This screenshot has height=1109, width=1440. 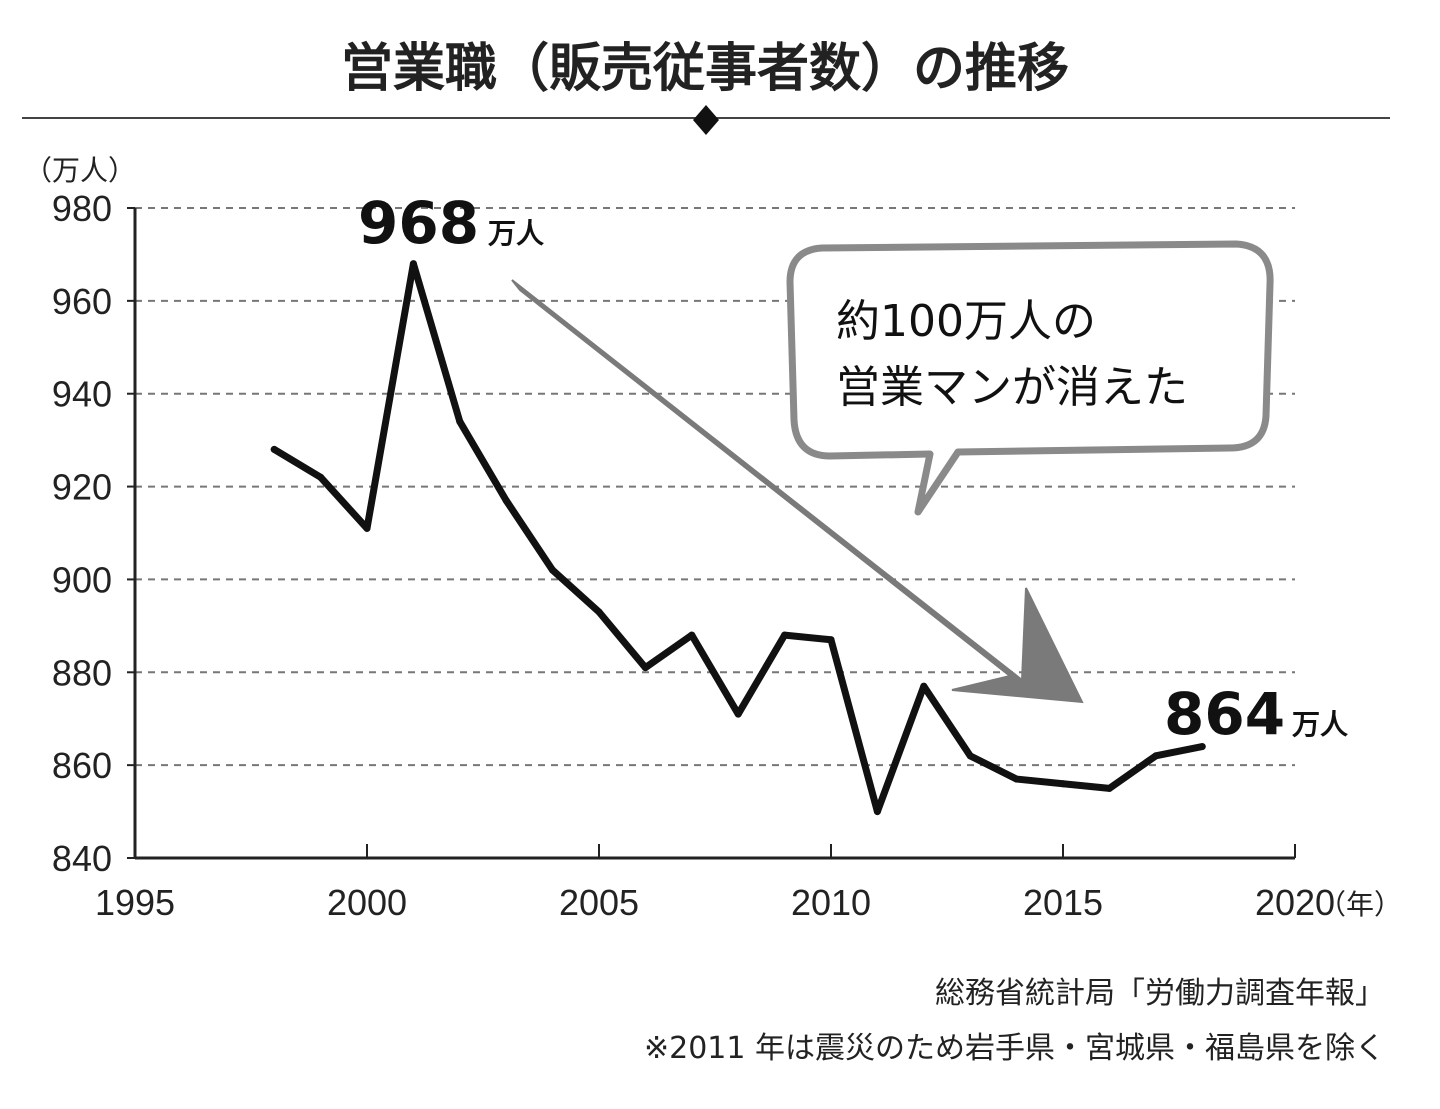 What do you see at coordinates (1295, 902) in the screenshot?
I see `x-tick-label: 2020` at bounding box center [1295, 902].